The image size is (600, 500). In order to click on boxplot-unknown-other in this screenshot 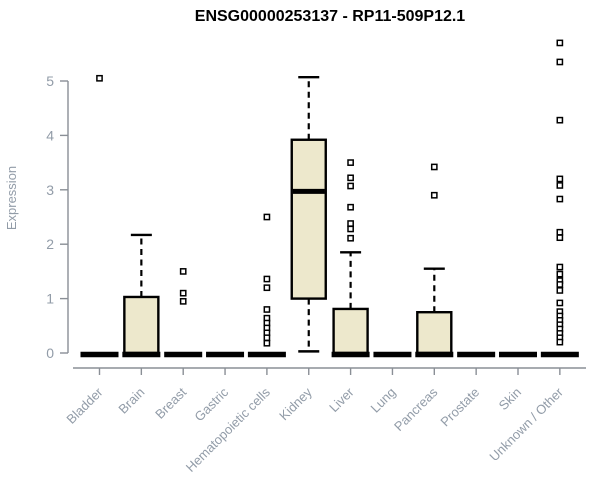, I will do `click(559, 198)`.